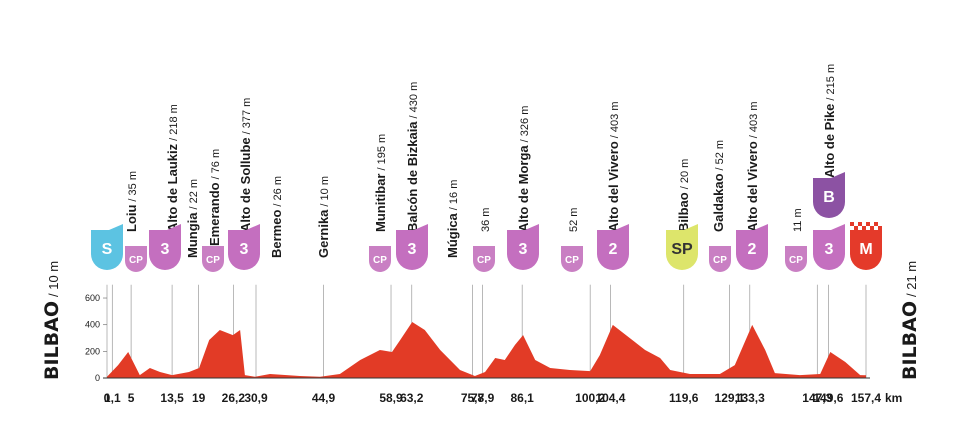 Image resolution: width=960 pixels, height=443 pixels. Describe the element at coordinates (256, 398) in the screenshot. I see `x-tick-label: 30,9` at that location.